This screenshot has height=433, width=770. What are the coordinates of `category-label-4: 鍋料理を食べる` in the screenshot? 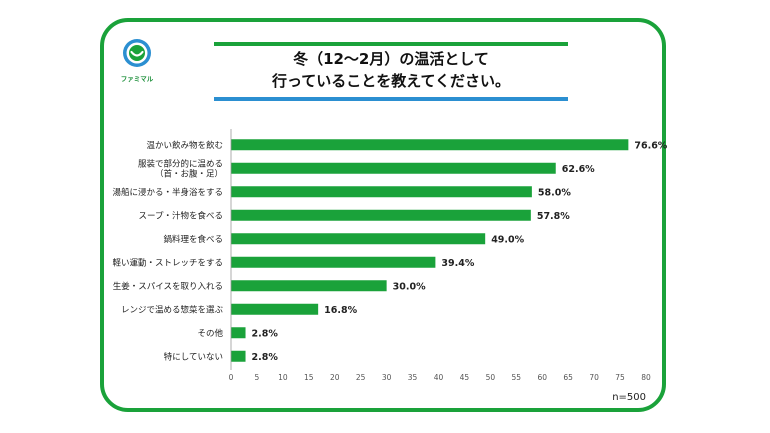 It's located at (193, 239).